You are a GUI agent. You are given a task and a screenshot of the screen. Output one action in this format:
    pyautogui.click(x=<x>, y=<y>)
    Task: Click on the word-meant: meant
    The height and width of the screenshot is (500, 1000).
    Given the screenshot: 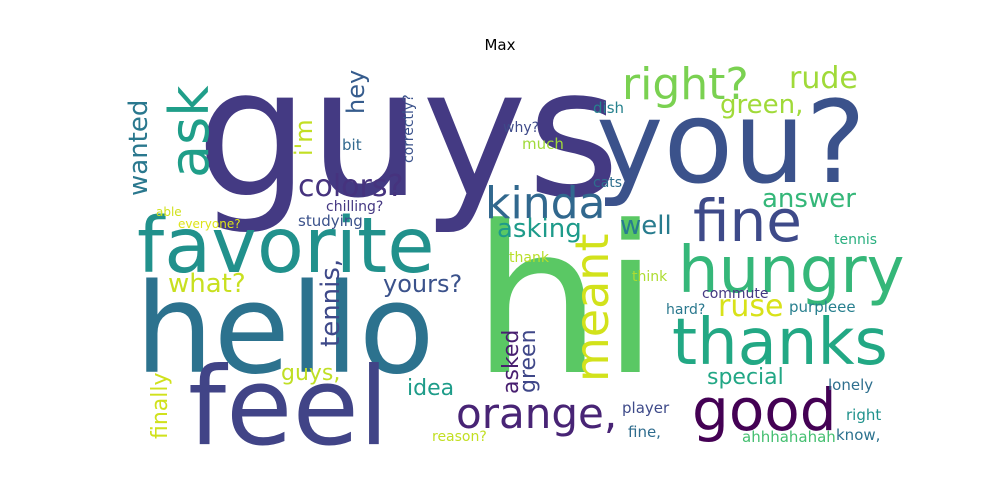 What is the action you would take?
    pyautogui.click(x=592, y=308)
    